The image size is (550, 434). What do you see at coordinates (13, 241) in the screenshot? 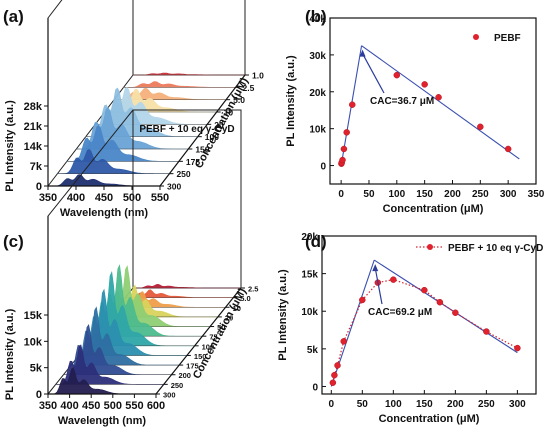
I see `panel-label: (c)` at bounding box center [13, 241].